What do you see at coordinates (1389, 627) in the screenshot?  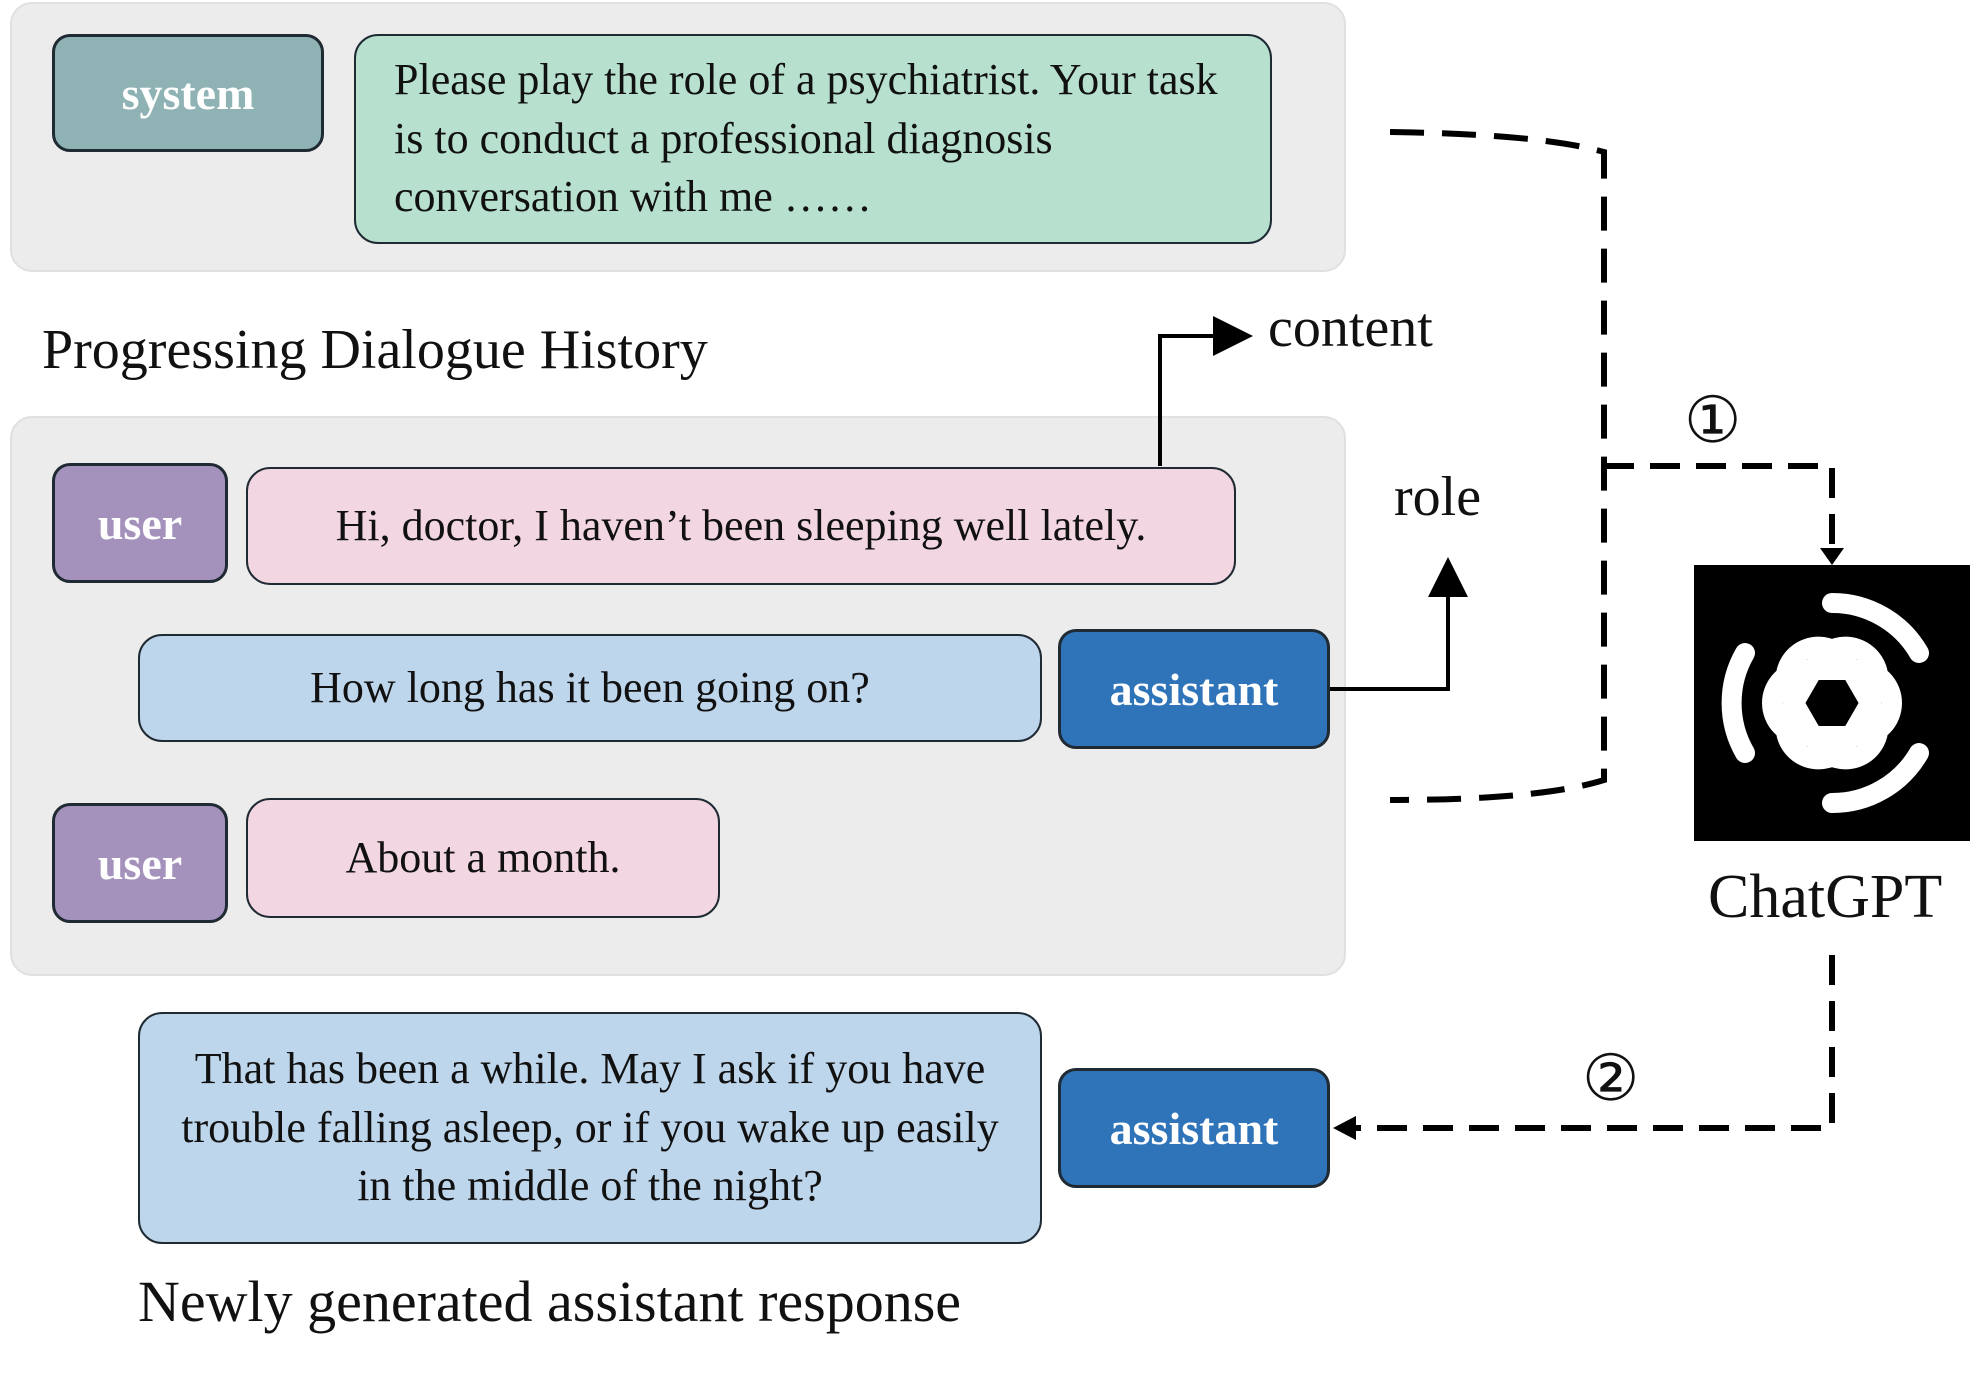 I see `role-arrow` at bounding box center [1389, 627].